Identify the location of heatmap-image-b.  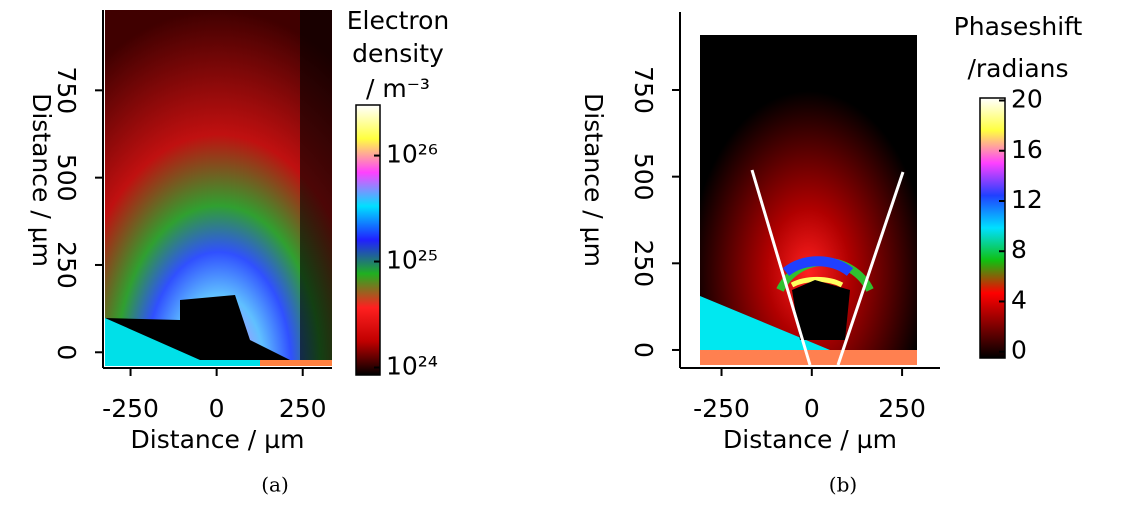
(808, 200).